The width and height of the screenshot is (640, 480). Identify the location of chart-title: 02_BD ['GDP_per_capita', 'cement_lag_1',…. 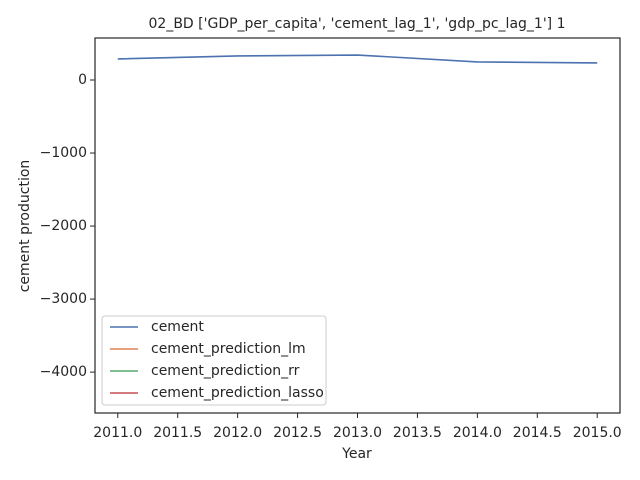
(357, 24).